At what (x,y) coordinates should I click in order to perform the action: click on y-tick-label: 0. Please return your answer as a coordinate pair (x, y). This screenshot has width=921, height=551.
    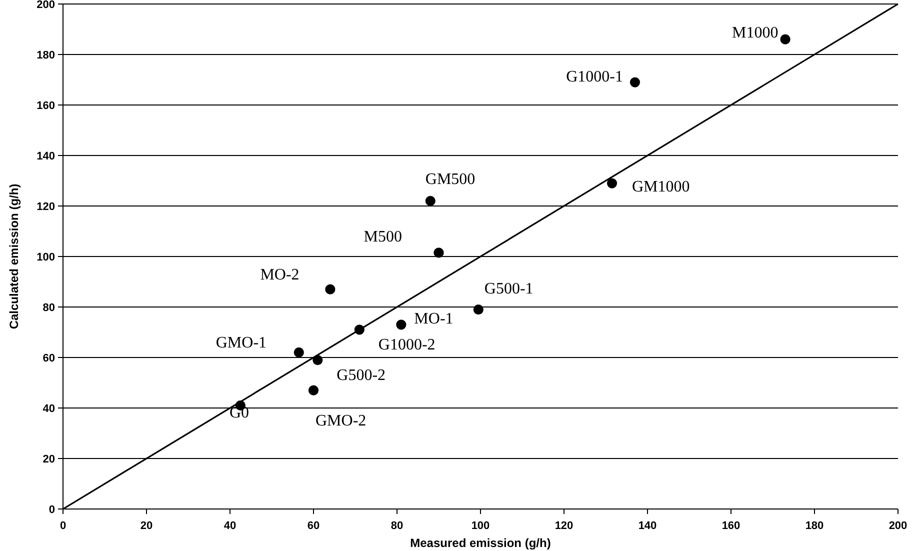
    Looking at the image, I should click on (51, 510).